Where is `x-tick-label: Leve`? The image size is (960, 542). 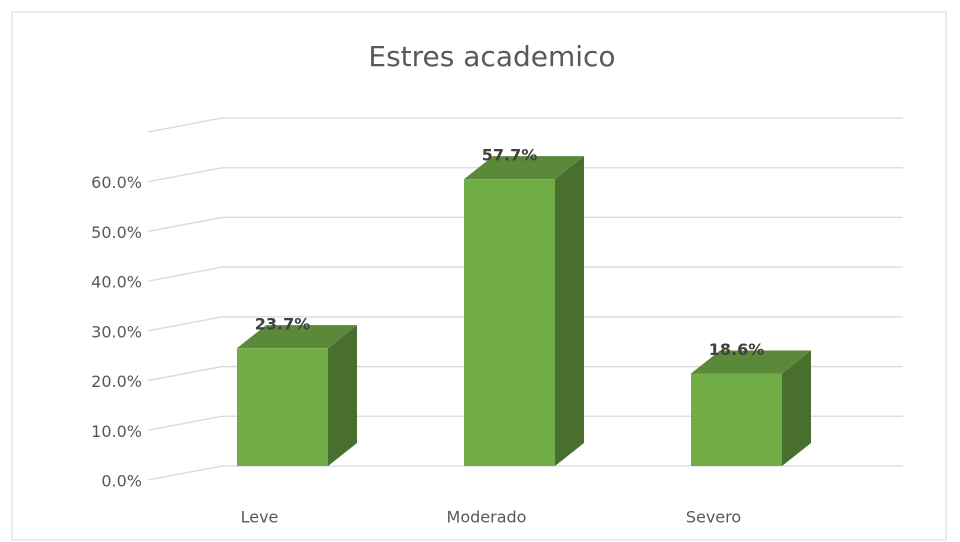 x-tick-label: Leve is located at coordinates (260, 517).